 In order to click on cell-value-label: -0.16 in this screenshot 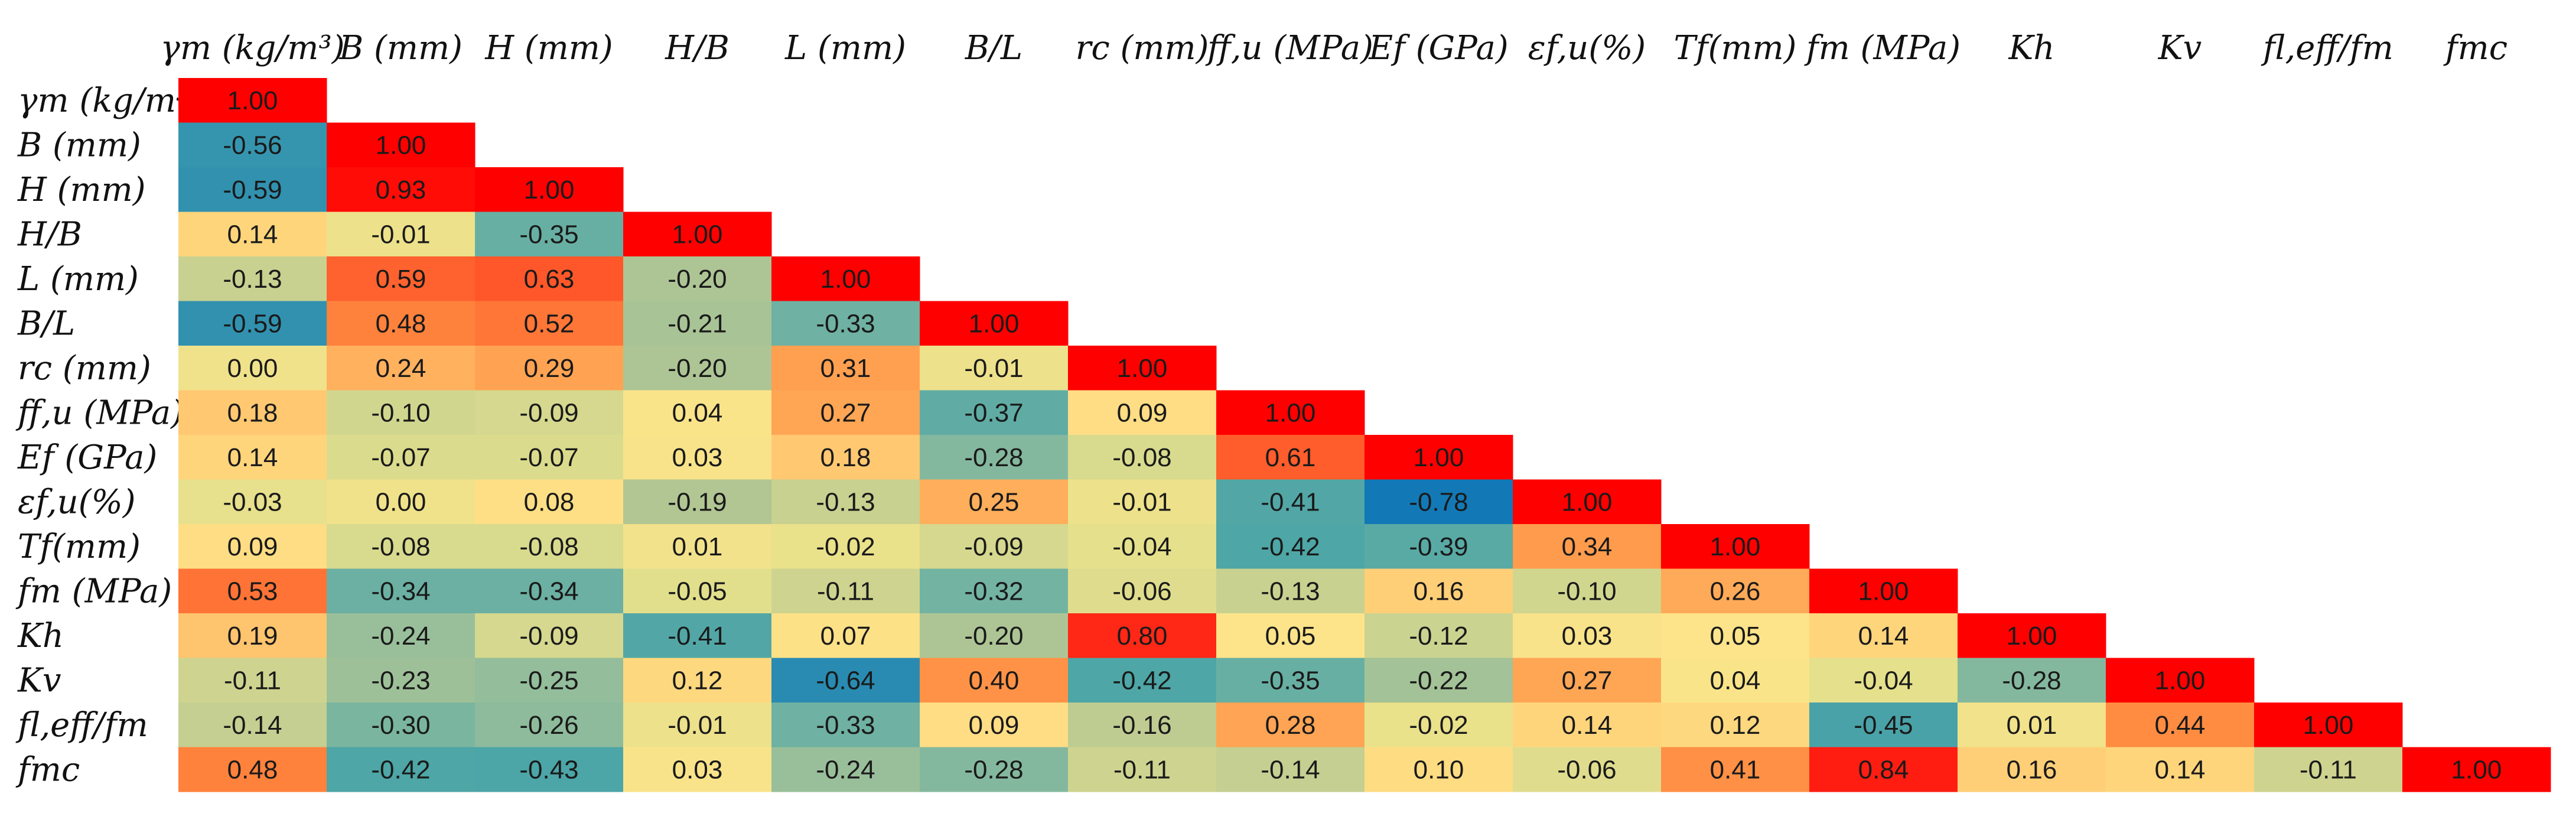, I will do `click(1141, 725)`.